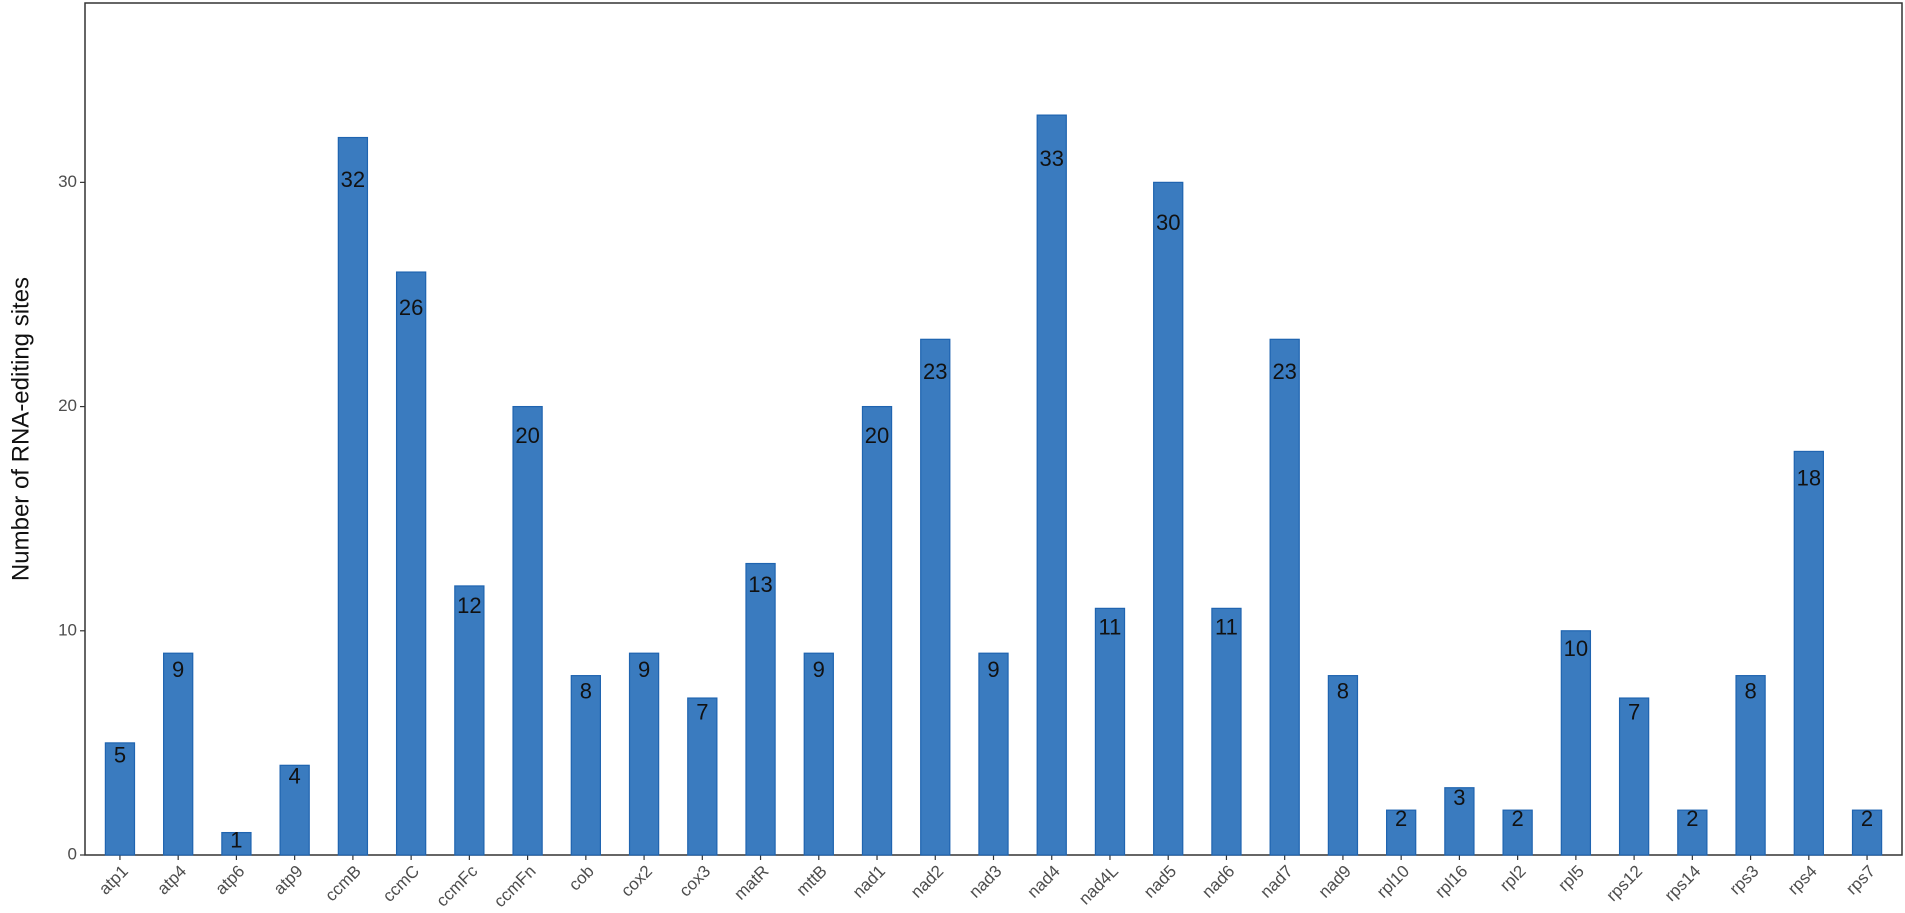  Describe the element at coordinates (1570, 878) in the screenshot. I see `x-tick-label: rpl5` at that location.